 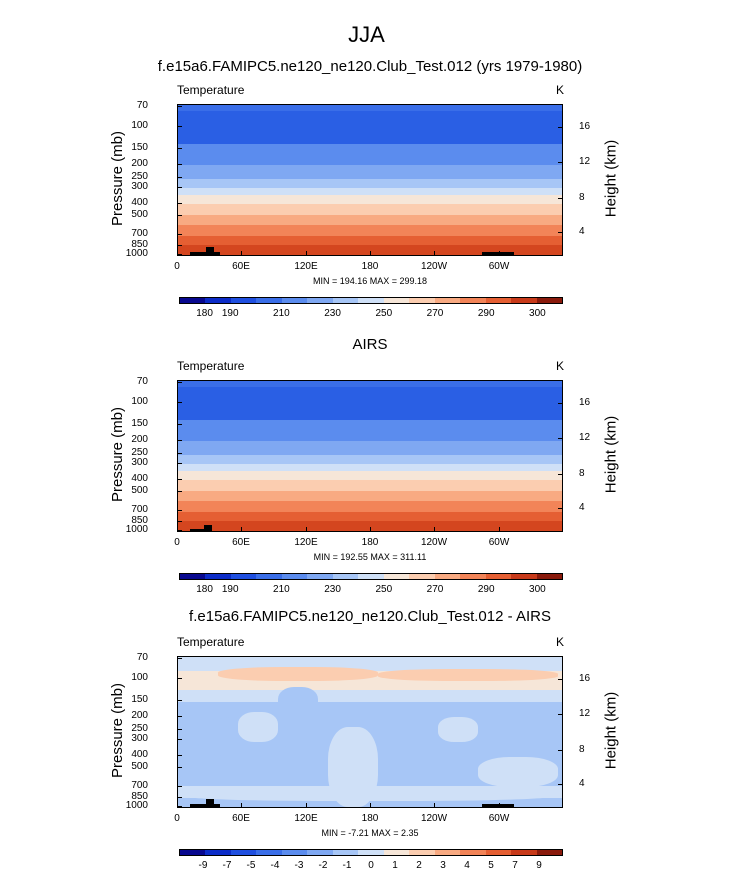 I want to click on colorbar-label: 250, so click(x=384, y=313).